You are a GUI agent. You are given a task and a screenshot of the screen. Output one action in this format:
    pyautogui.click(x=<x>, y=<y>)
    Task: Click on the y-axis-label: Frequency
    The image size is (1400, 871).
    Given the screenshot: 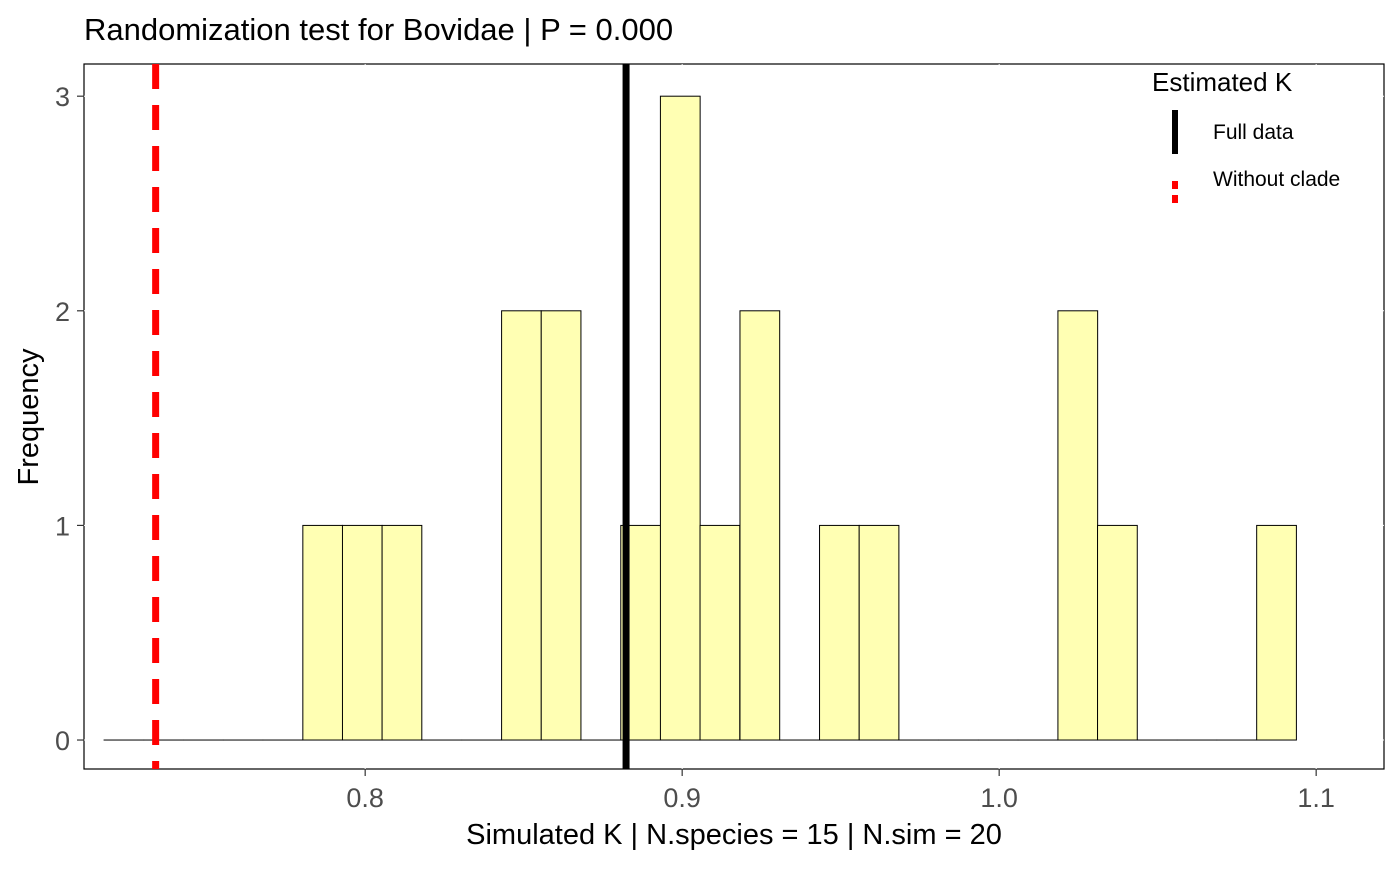 What is the action you would take?
    pyautogui.click(x=29, y=417)
    